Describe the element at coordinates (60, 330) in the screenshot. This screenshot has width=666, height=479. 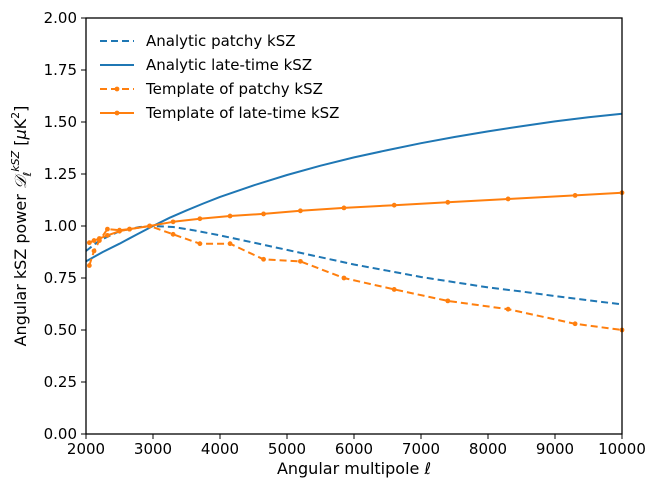
I see `y-tick-label: 0.50` at that location.